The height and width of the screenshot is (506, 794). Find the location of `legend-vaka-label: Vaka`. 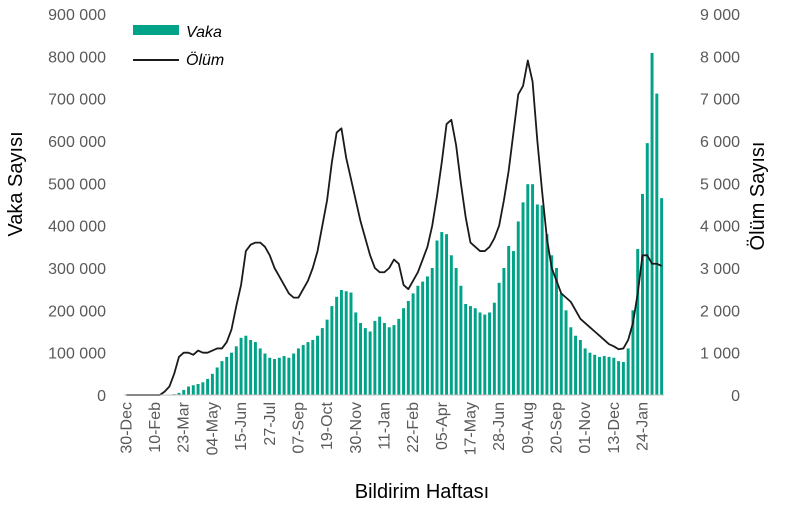

legend-vaka-label: Vaka is located at coordinates (204, 32).